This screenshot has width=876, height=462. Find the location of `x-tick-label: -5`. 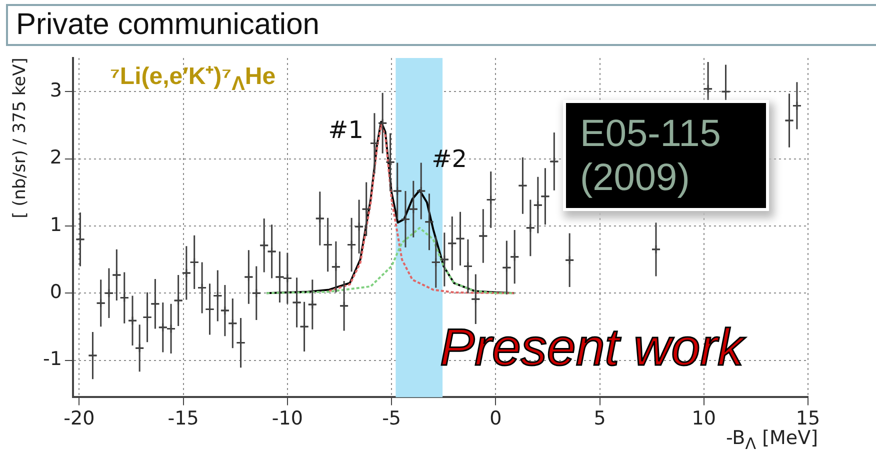

x-tick-label: -5 is located at coordinates (392, 419).